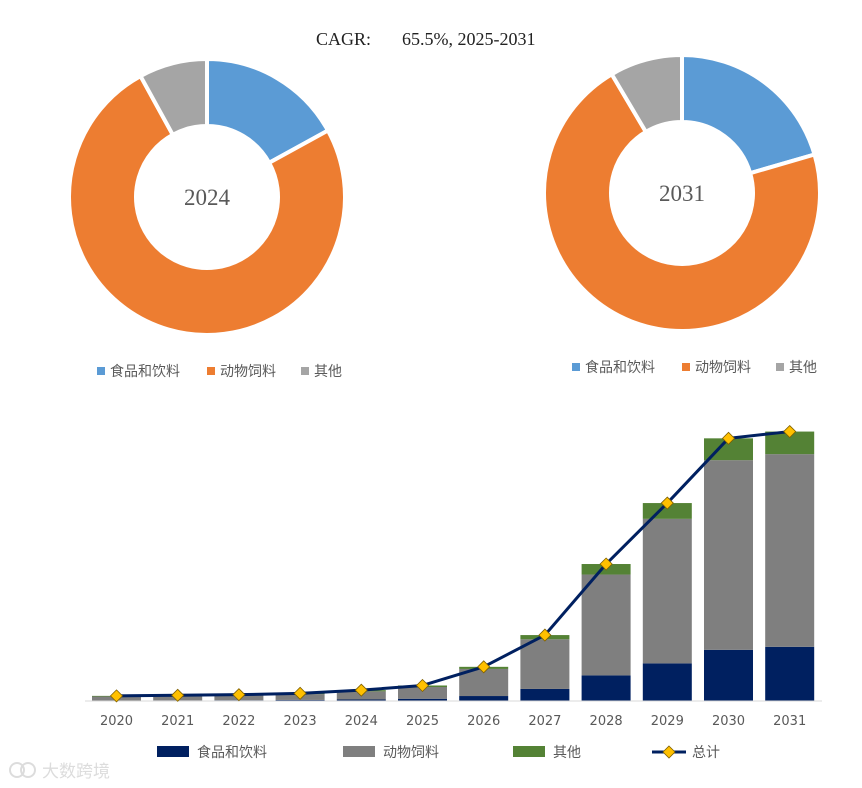 The height and width of the screenshot is (788, 862). I want to click on watermark-logo-icon, so click(17, 770).